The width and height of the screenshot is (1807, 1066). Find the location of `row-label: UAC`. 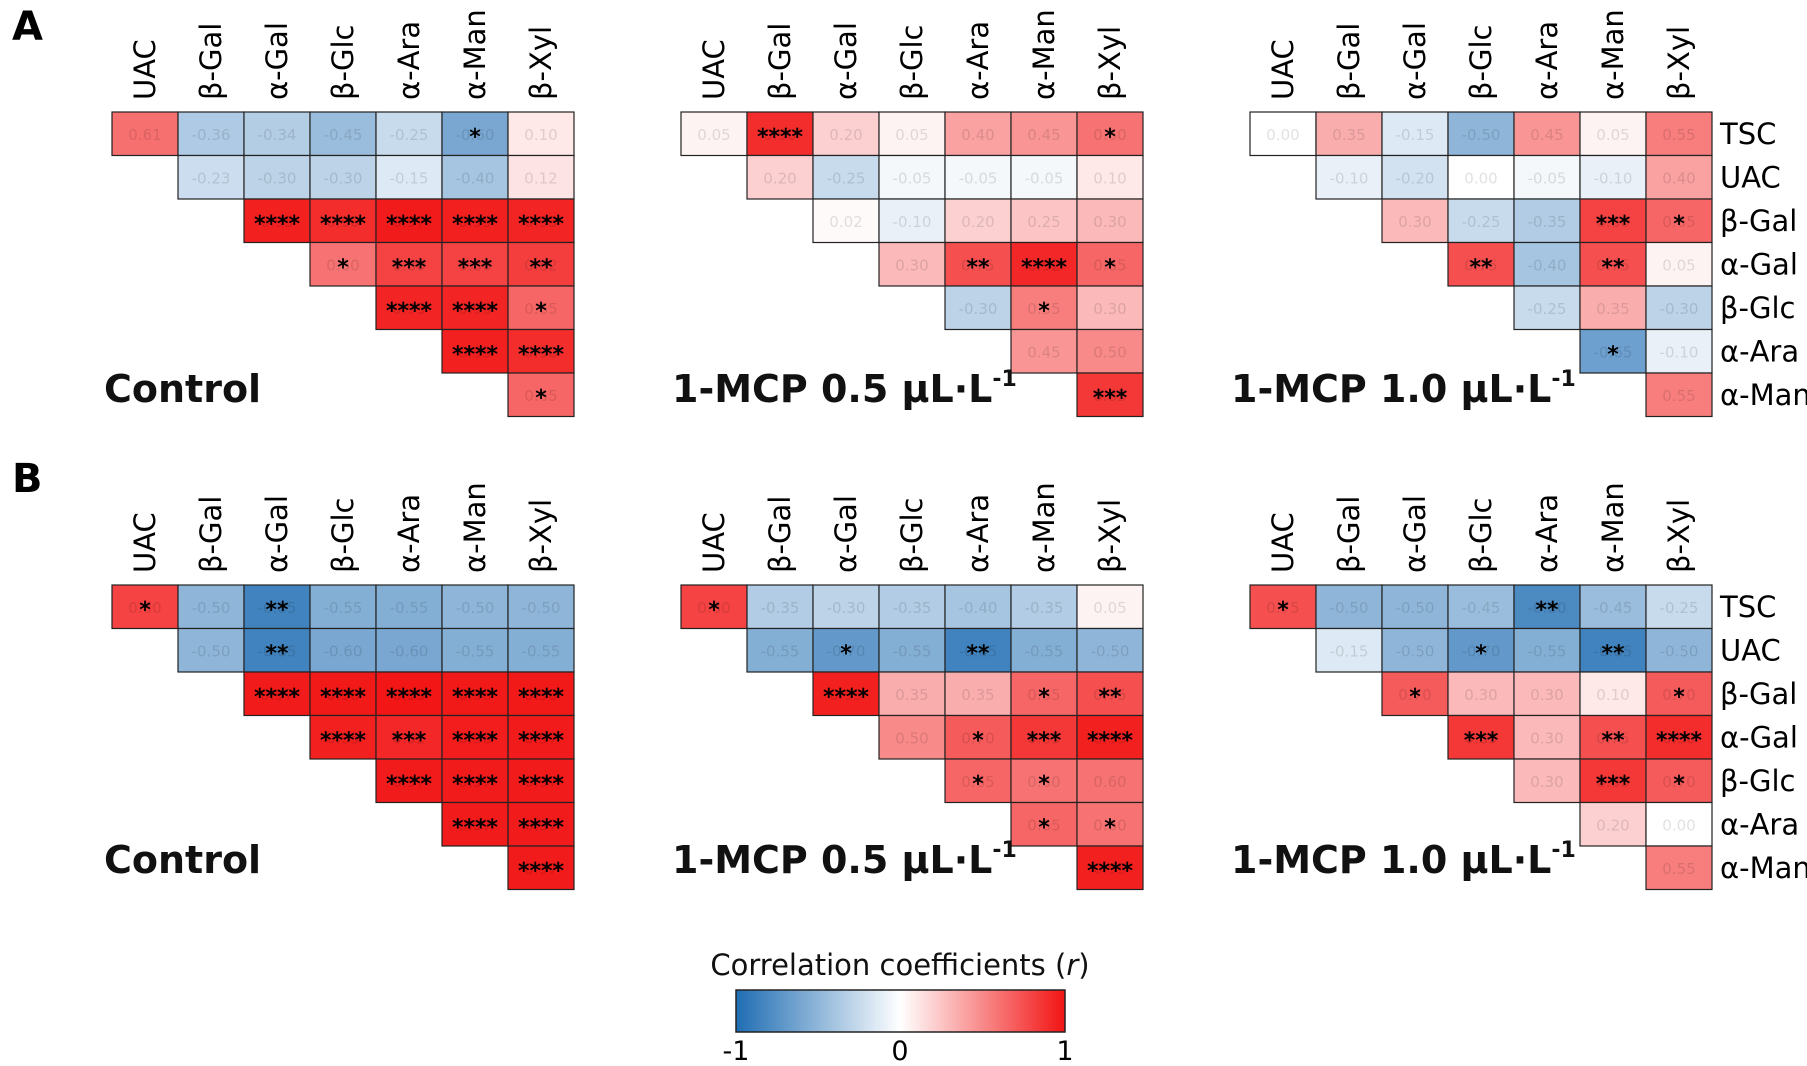

row-label: UAC is located at coordinates (1750, 177).